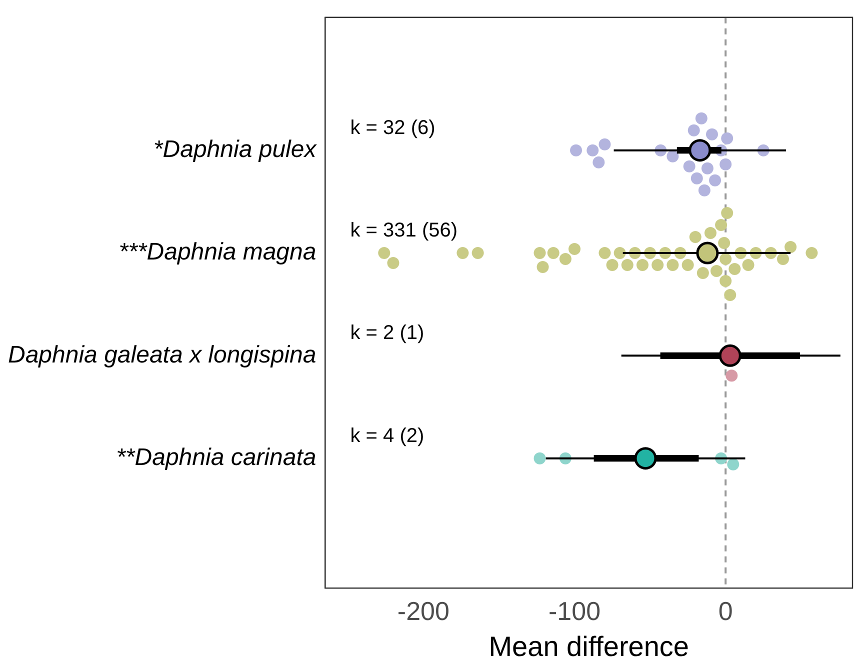 This screenshot has height=665, width=865. I want to click on annotation: k = 2 (1), so click(387, 333).